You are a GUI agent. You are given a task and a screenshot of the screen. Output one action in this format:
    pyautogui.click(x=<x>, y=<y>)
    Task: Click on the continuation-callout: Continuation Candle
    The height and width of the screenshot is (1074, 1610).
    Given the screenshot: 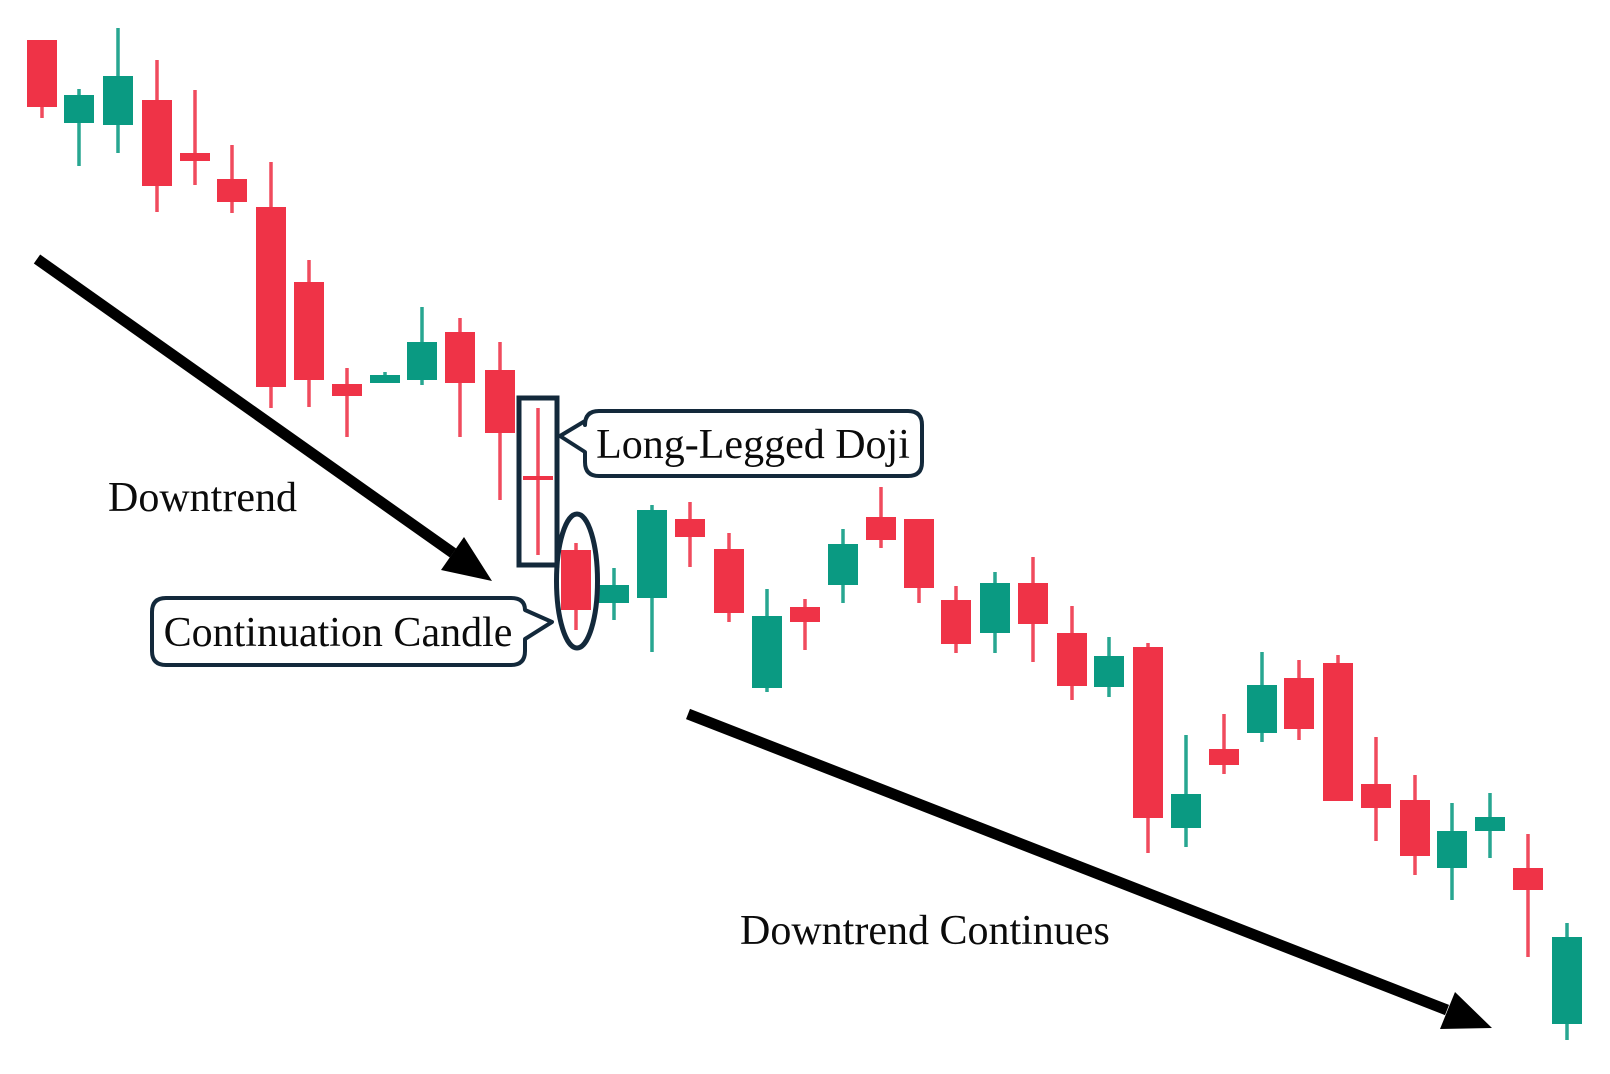 What is the action you would take?
    pyautogui.click(x=352, y=631)
    